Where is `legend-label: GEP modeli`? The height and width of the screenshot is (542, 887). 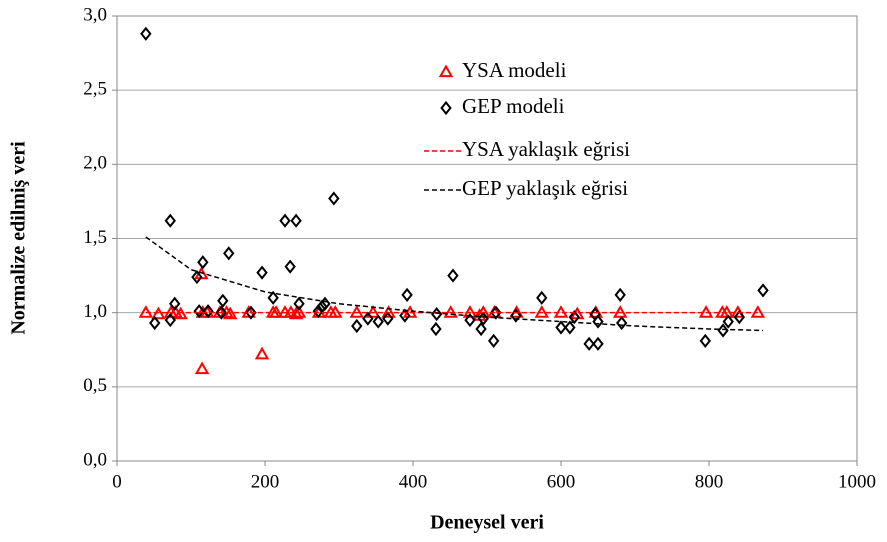 legend-label: GEP modeli is located at coordinates (513, 106).